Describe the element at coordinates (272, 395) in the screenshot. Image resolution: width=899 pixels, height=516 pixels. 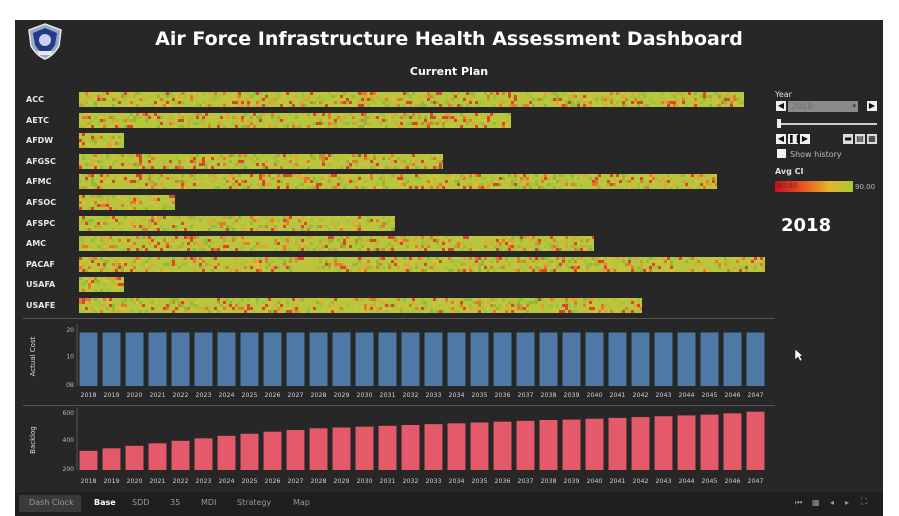
I see `x-tick-label: 2026` at that location.